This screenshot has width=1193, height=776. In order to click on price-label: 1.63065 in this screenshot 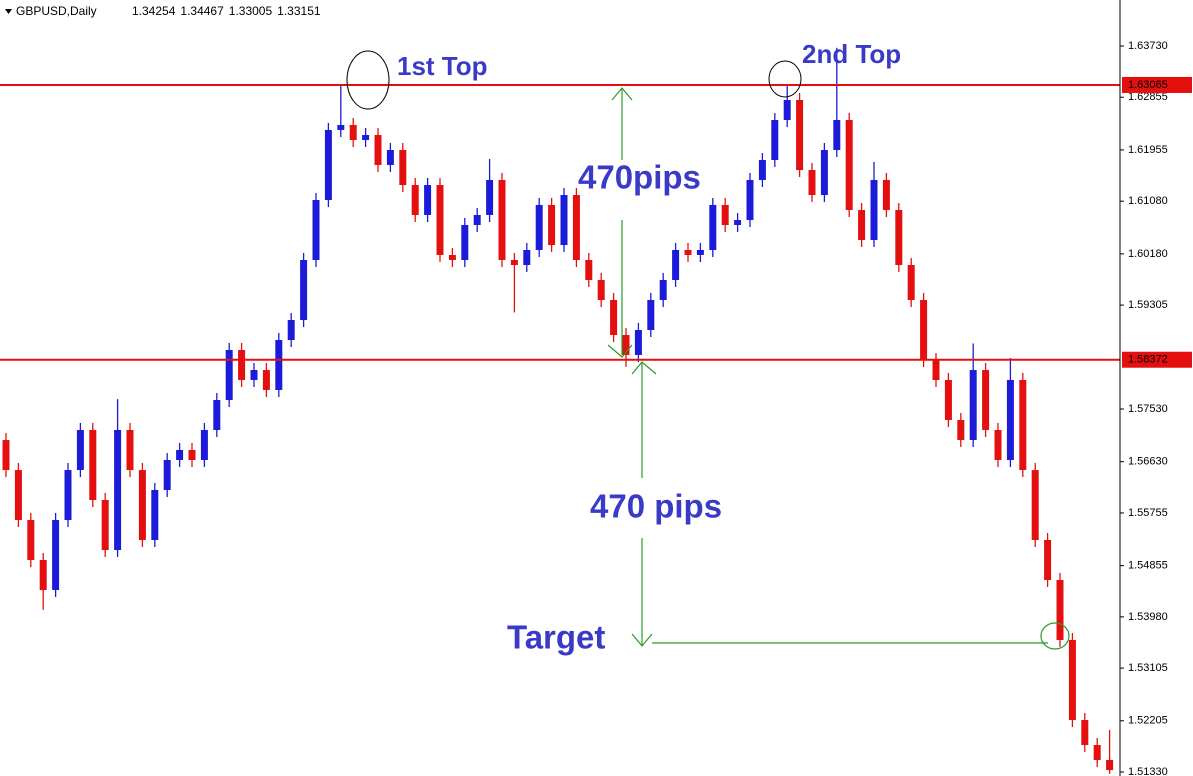, I will do `click(1148, 85)`.